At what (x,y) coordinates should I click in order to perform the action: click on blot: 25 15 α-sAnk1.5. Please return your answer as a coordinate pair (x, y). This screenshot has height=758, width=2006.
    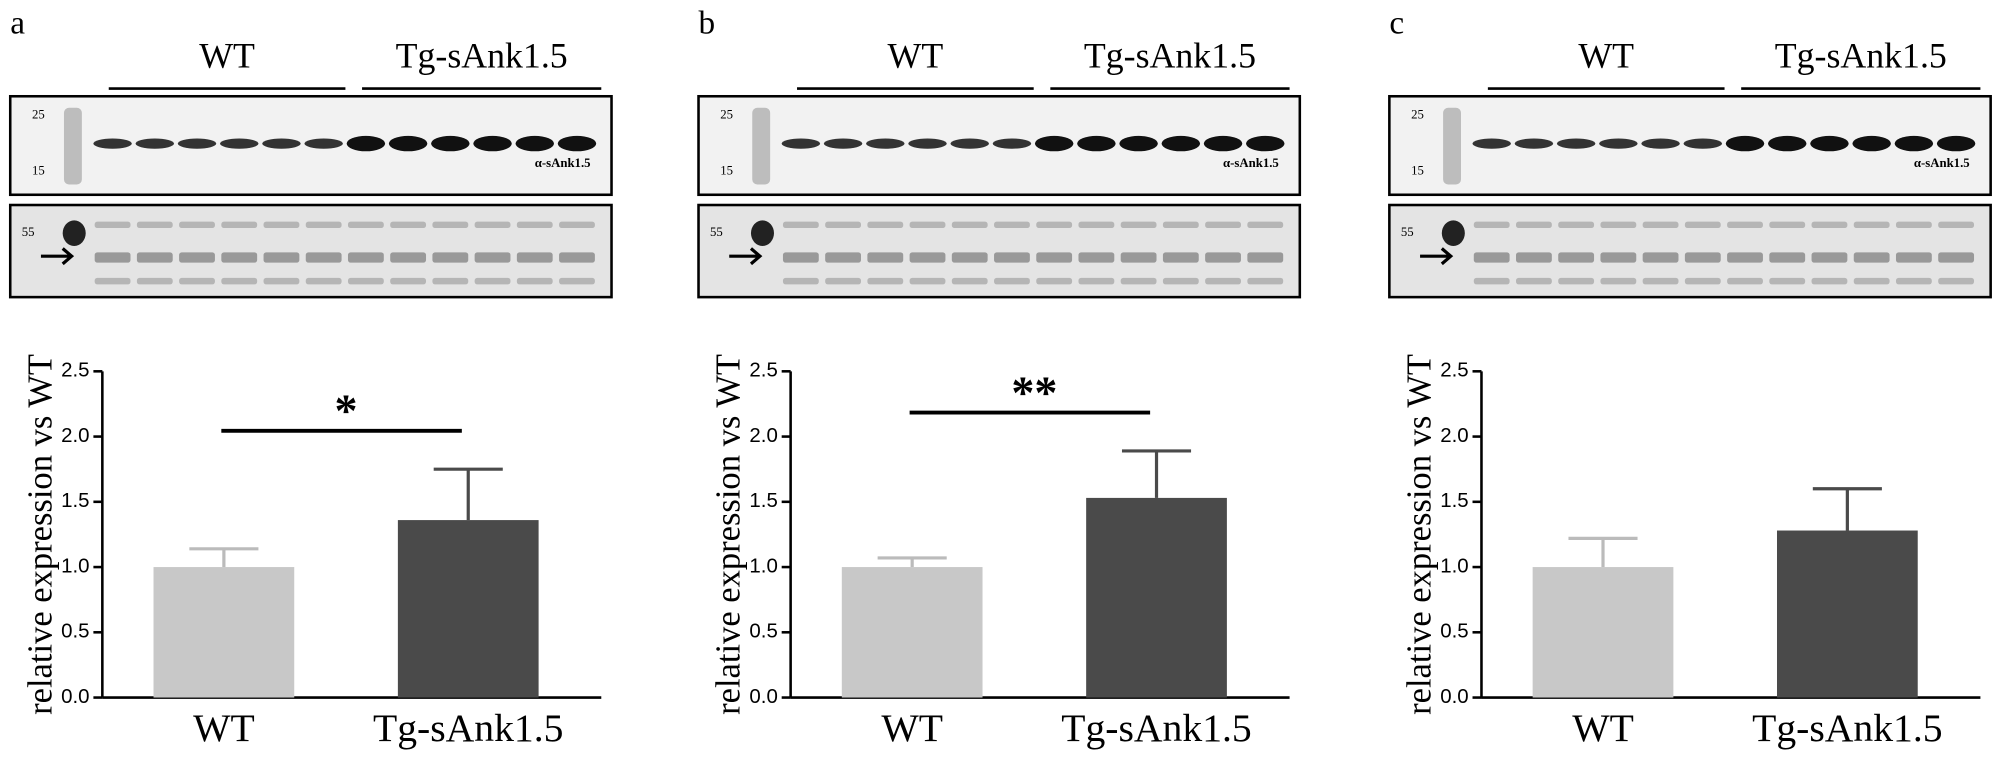
    Looking at the image, I should click on (999, 145).